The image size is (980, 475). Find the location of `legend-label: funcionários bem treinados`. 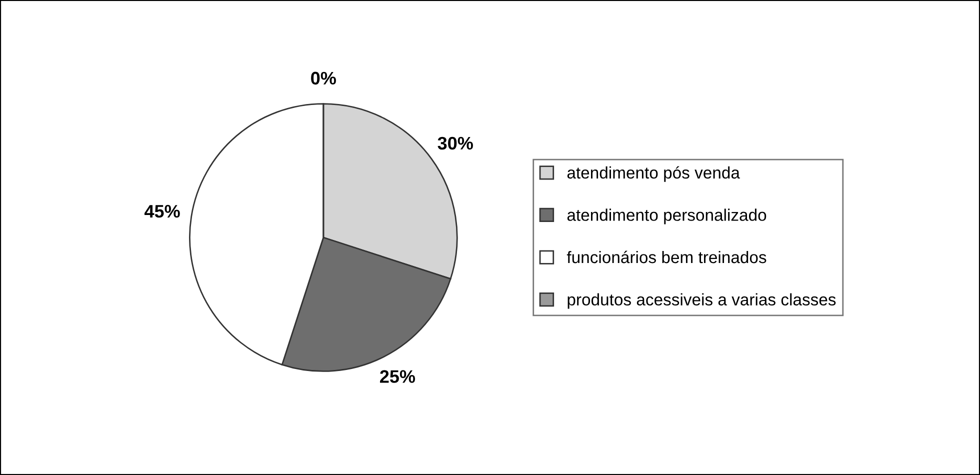

legend-label: funcionários bem treinados is located at coordinates (666, 257).